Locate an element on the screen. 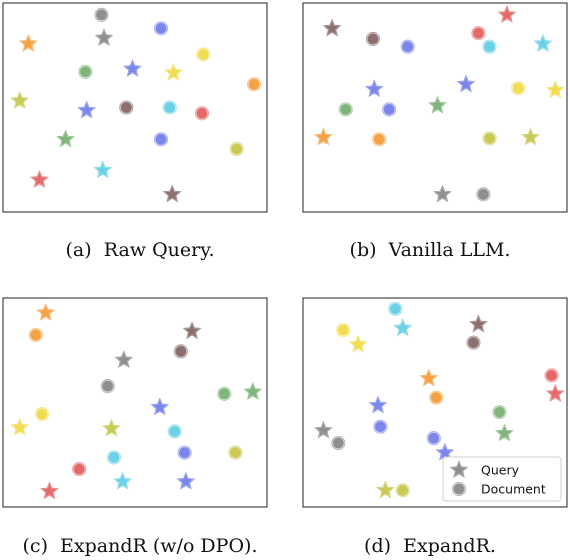 The image size is (570, 560). document-dot-2-ring is located at coordinates (35, 335).